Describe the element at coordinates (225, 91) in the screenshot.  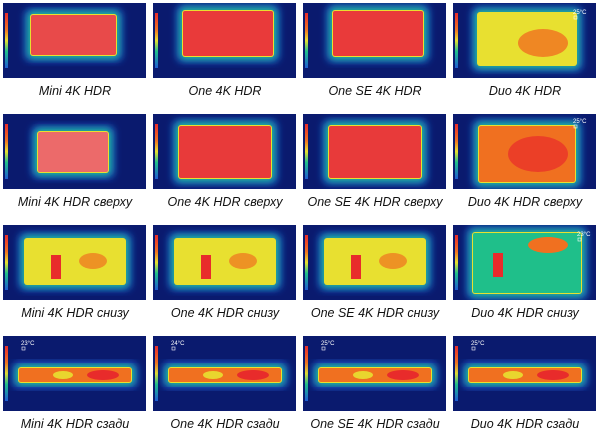
I see `image-caption: One 4K HDR` at that location.